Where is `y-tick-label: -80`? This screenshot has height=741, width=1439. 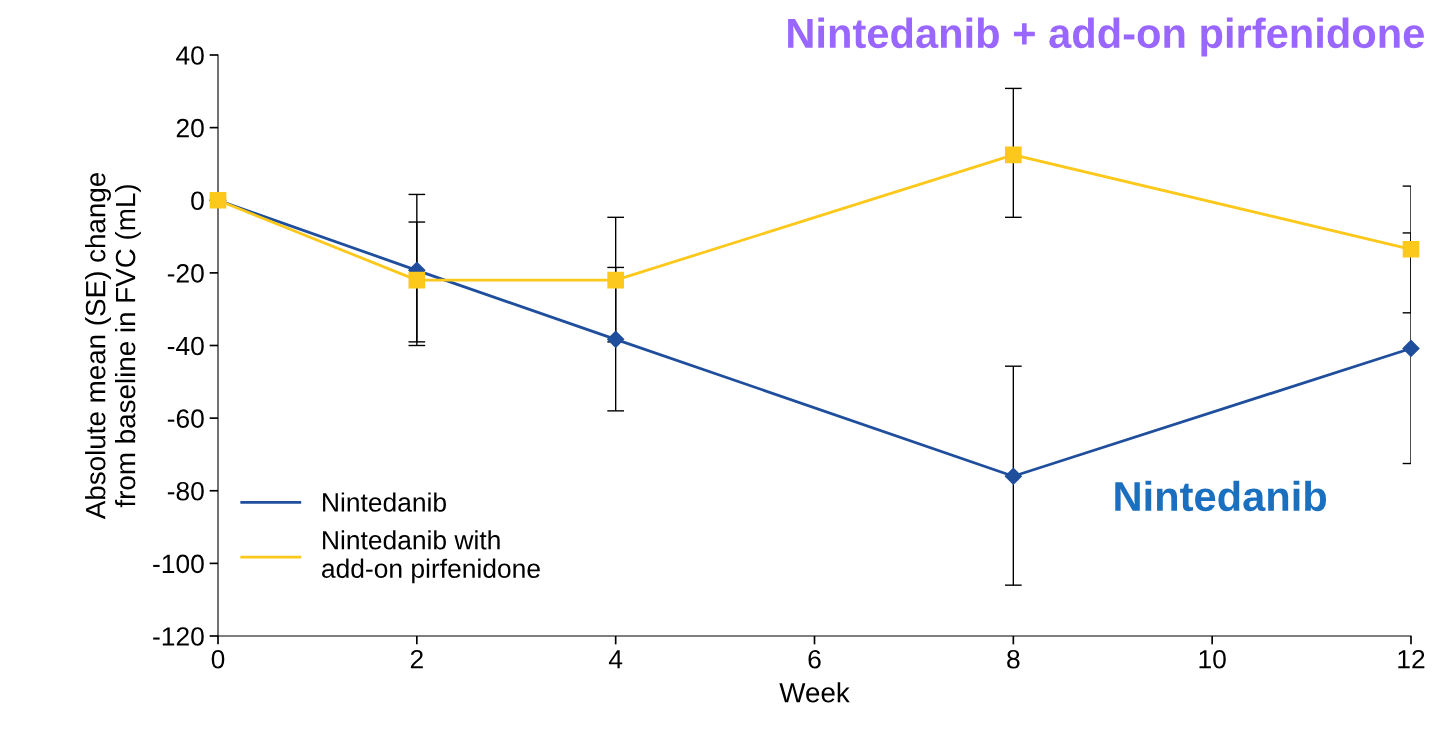
y-tick-label: -80 is located at coordinates (185, 491).